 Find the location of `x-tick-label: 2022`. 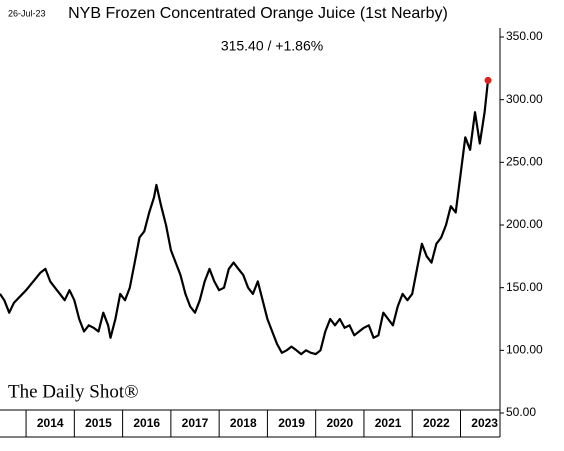

x-tick-label: 2022 is located at coordinates (436, 423).